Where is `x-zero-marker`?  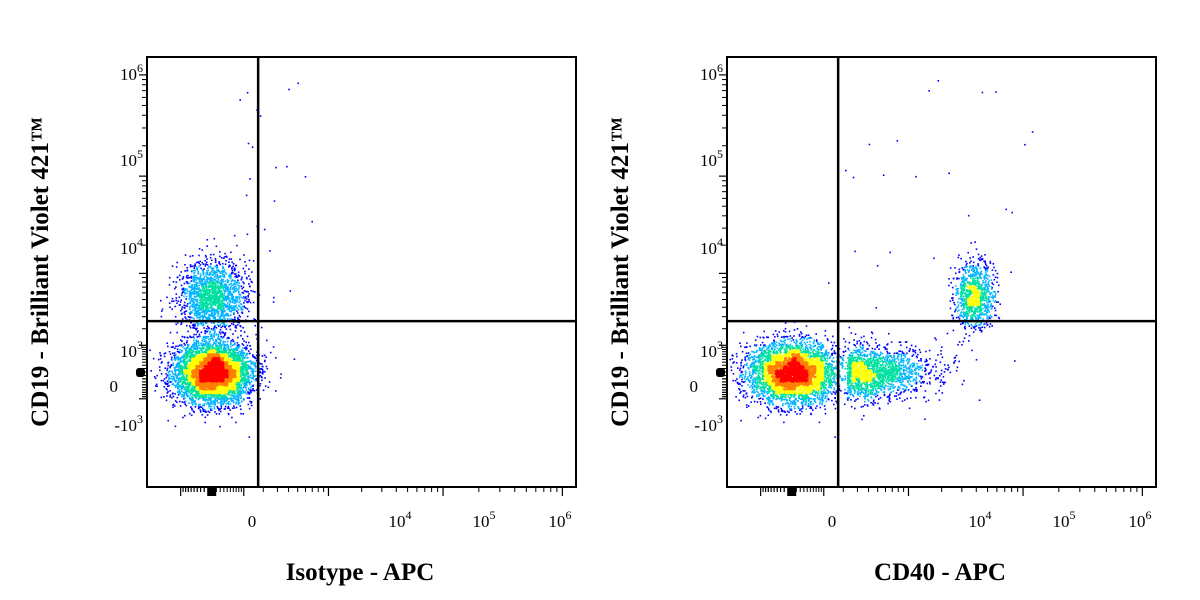 x-zero-marker is located at coordinates (212, 492).